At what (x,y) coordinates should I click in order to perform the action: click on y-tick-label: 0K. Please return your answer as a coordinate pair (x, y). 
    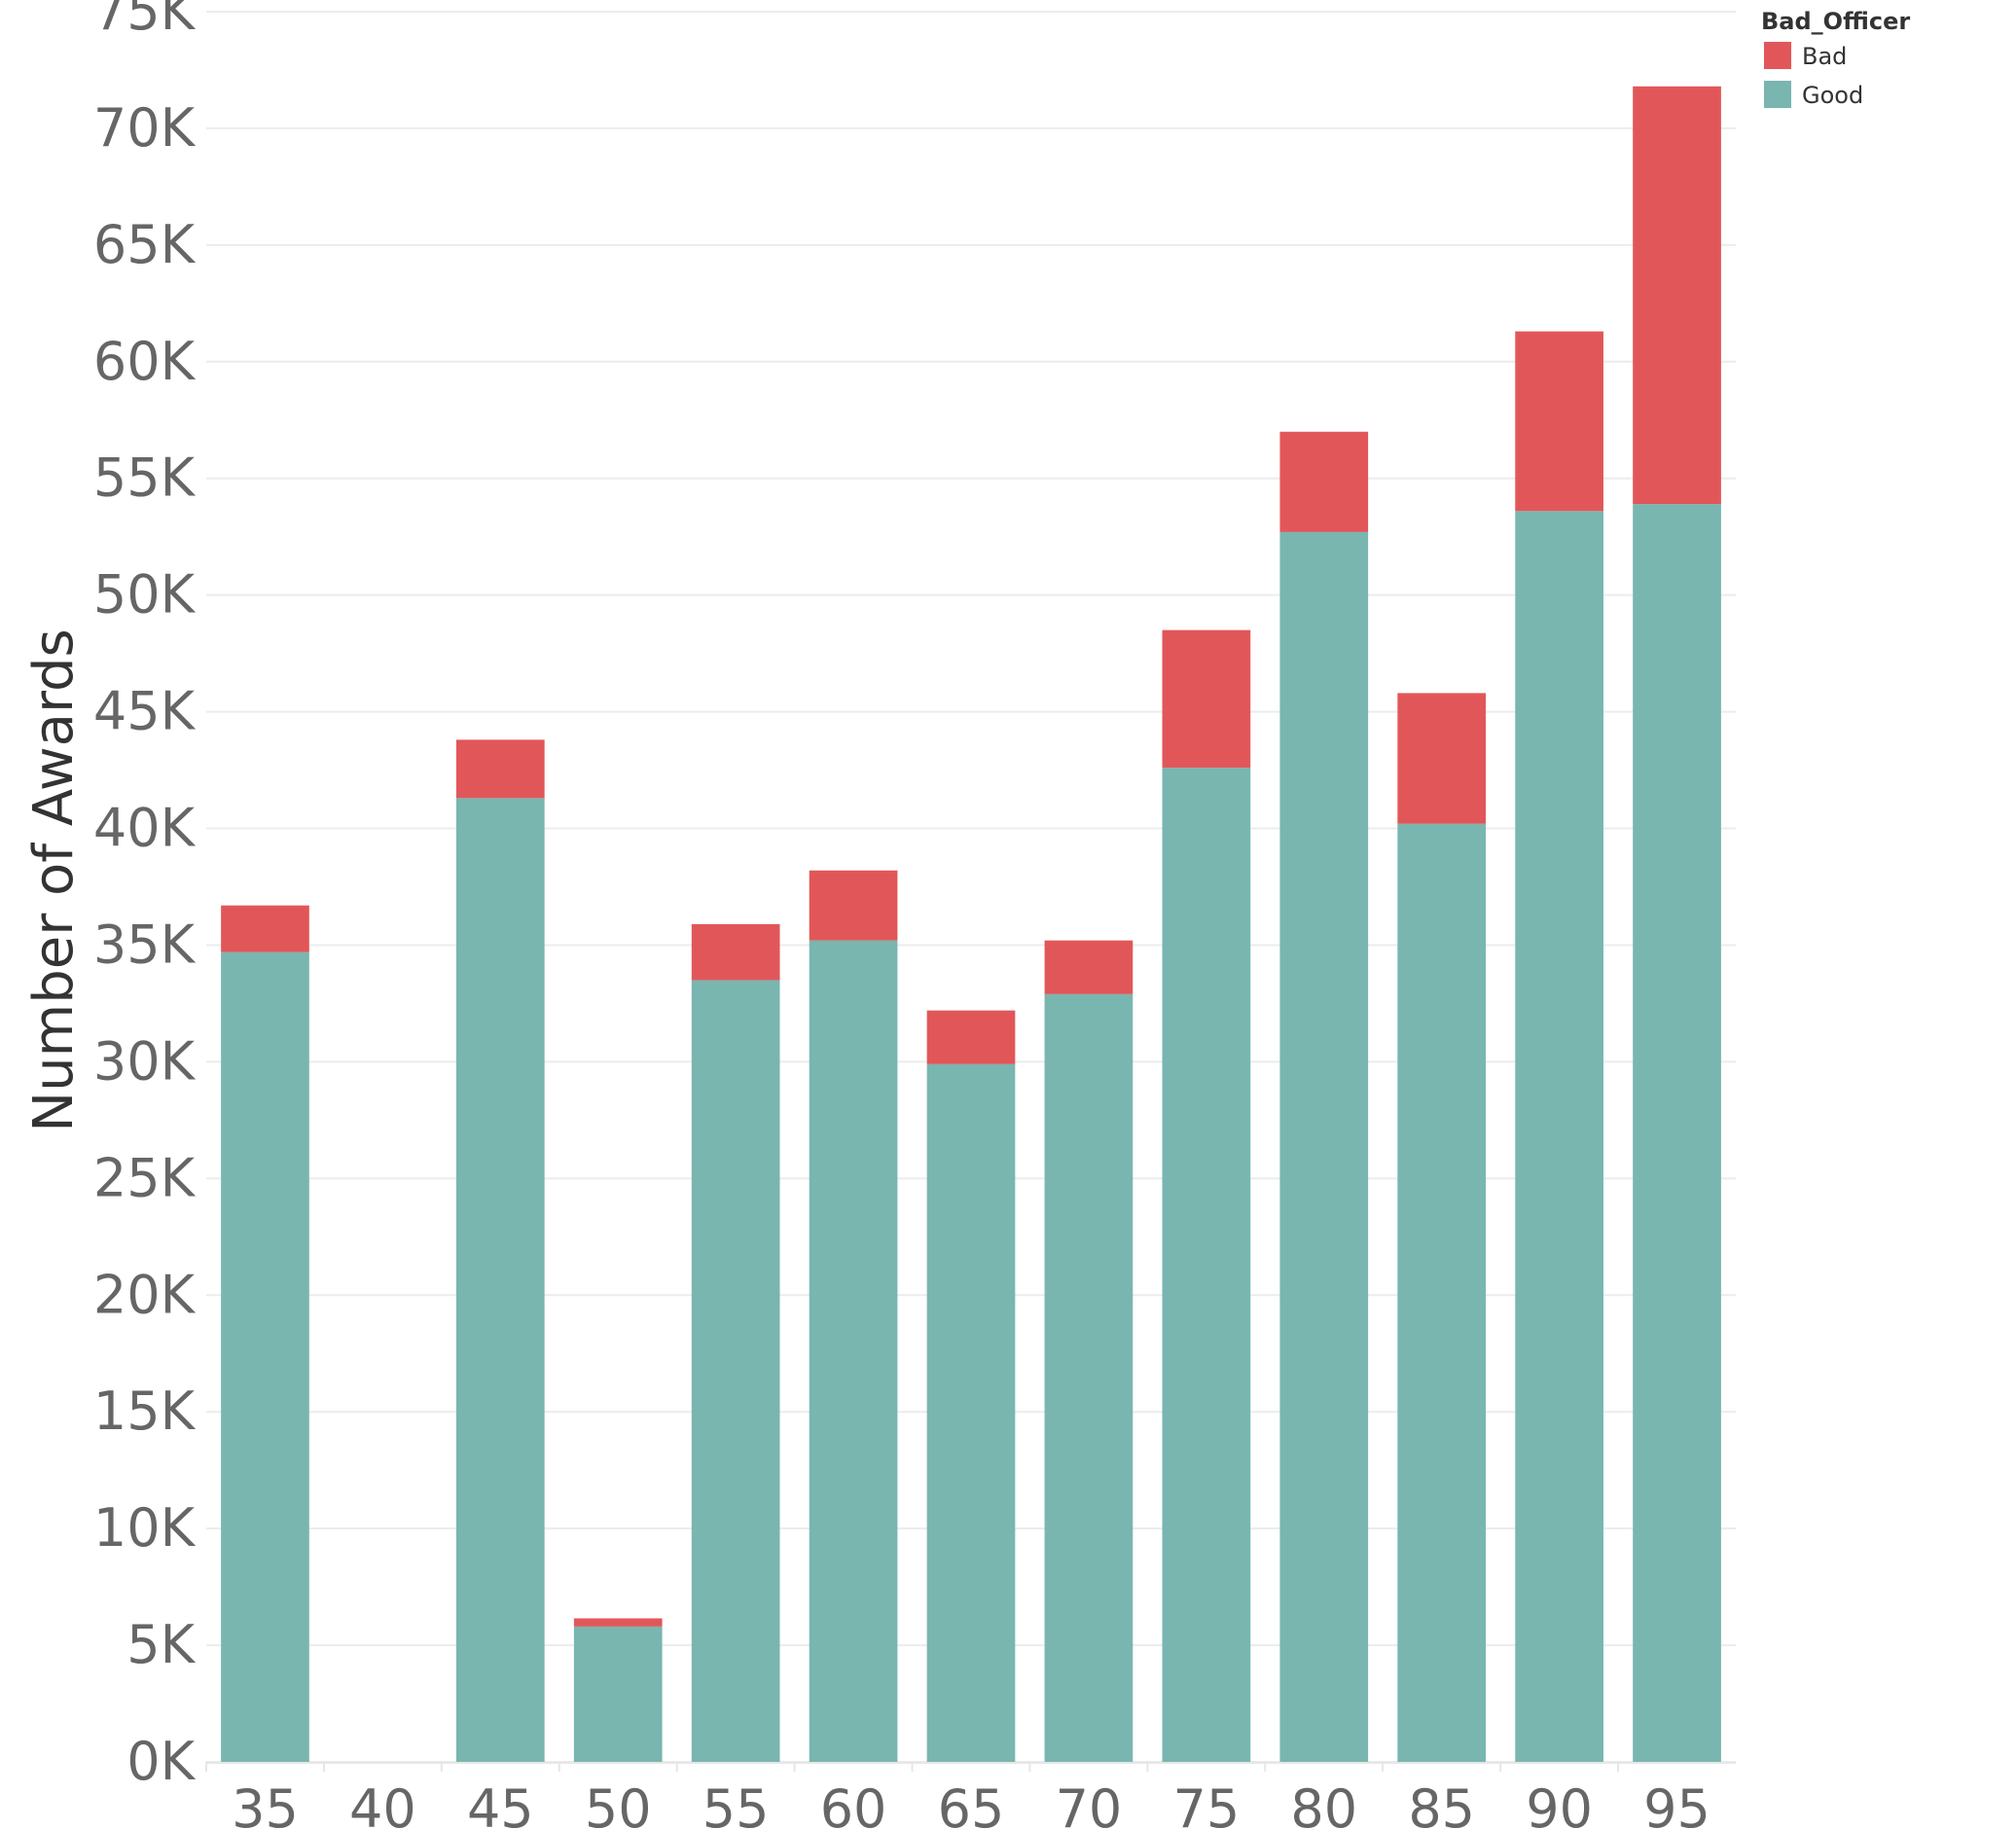
    Looking at the image, I should click on (161, 1761).